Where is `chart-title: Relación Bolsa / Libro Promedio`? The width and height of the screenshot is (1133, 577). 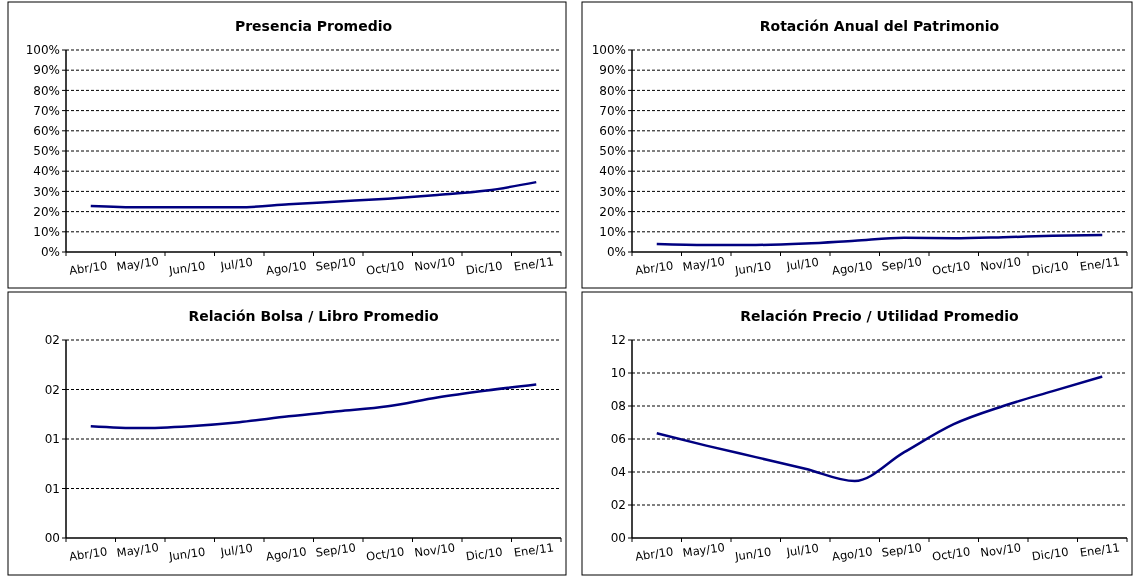 chart-title: Relación Bolsa / Libro Promedio is located at coordinates (314, 316).